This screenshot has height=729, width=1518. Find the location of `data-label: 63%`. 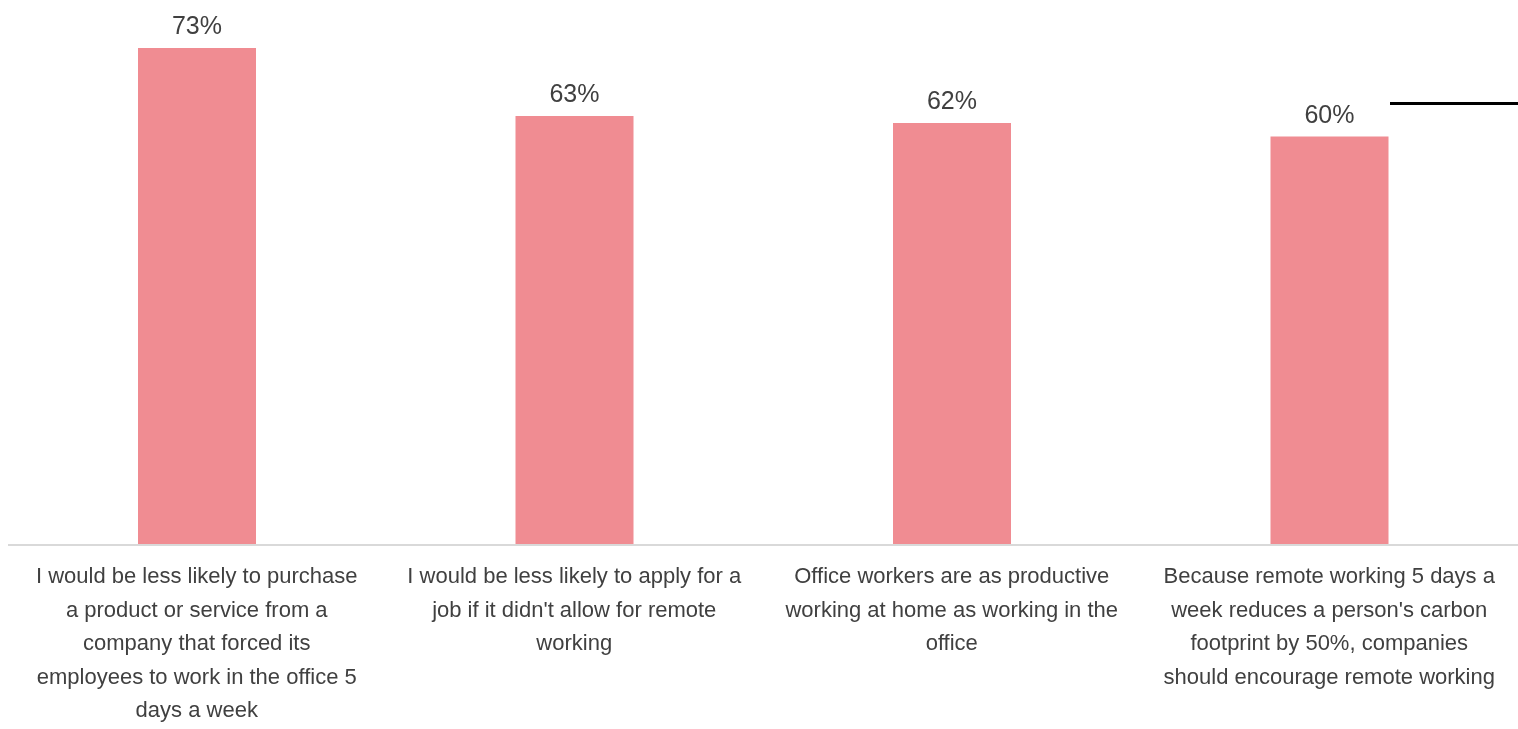

data-label: 63% is located at coordinates (574, 93).